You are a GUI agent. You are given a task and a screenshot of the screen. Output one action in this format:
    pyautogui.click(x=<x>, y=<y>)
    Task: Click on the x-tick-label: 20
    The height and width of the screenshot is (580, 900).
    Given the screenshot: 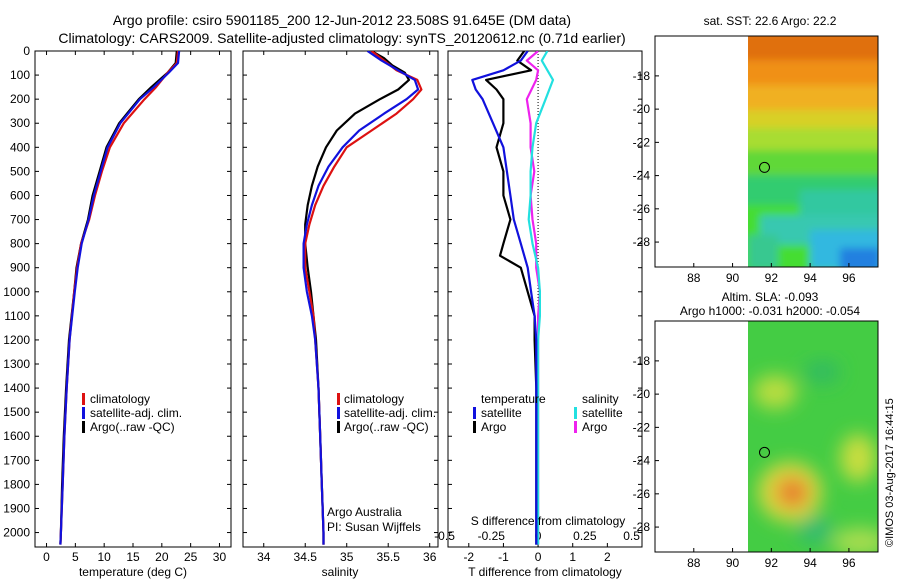 What is the action you would take?
    pyautogui.click(x=162, y=557)
    